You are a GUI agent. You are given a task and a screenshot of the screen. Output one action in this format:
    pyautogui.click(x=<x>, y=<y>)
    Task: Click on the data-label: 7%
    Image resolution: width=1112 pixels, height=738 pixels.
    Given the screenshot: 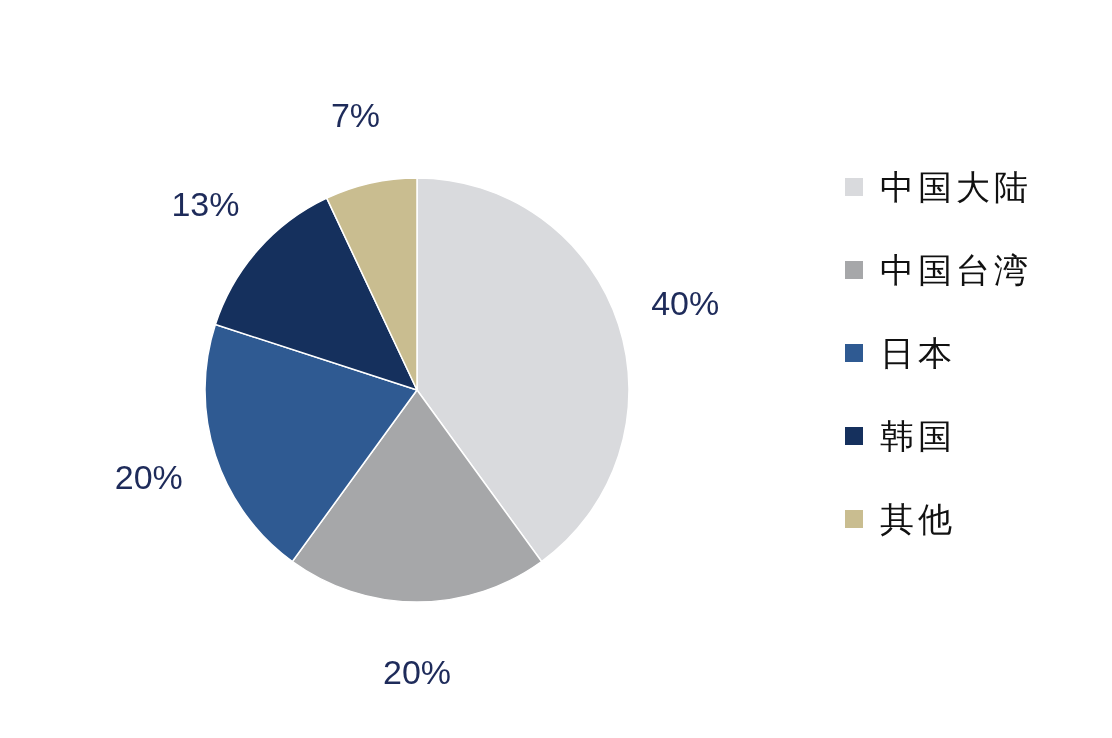 What is the action you would take?
    pyautogui.click(x=355, y=114)
    